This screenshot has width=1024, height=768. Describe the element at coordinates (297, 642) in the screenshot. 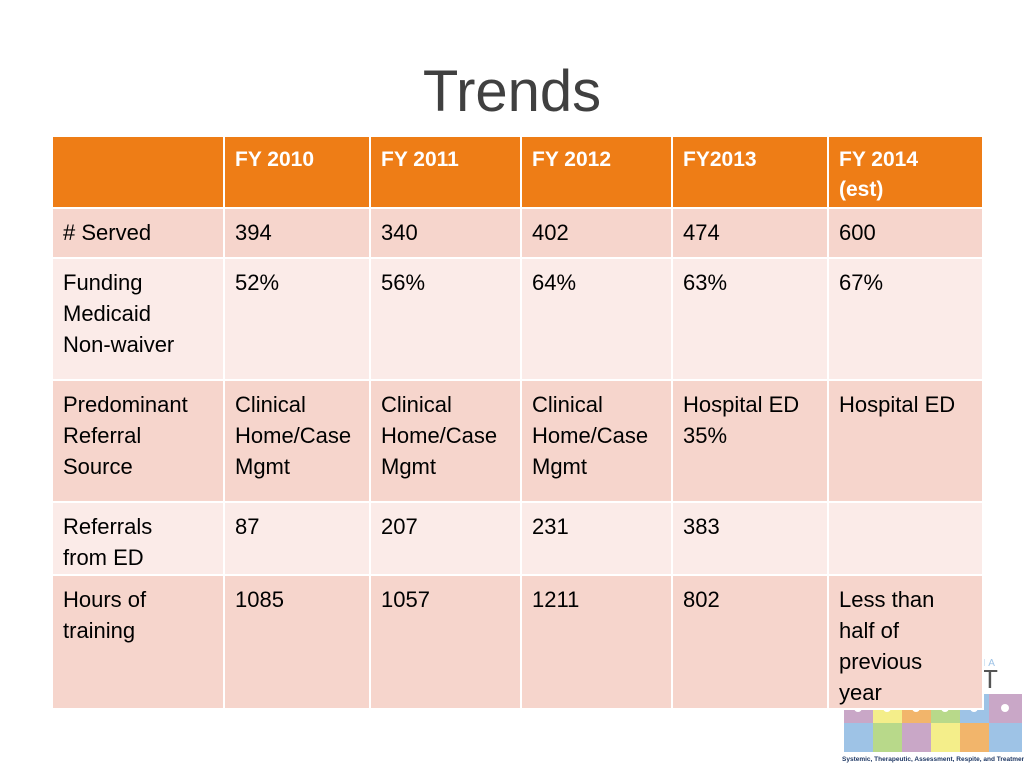

I see `table-cell: 1085` at that location.